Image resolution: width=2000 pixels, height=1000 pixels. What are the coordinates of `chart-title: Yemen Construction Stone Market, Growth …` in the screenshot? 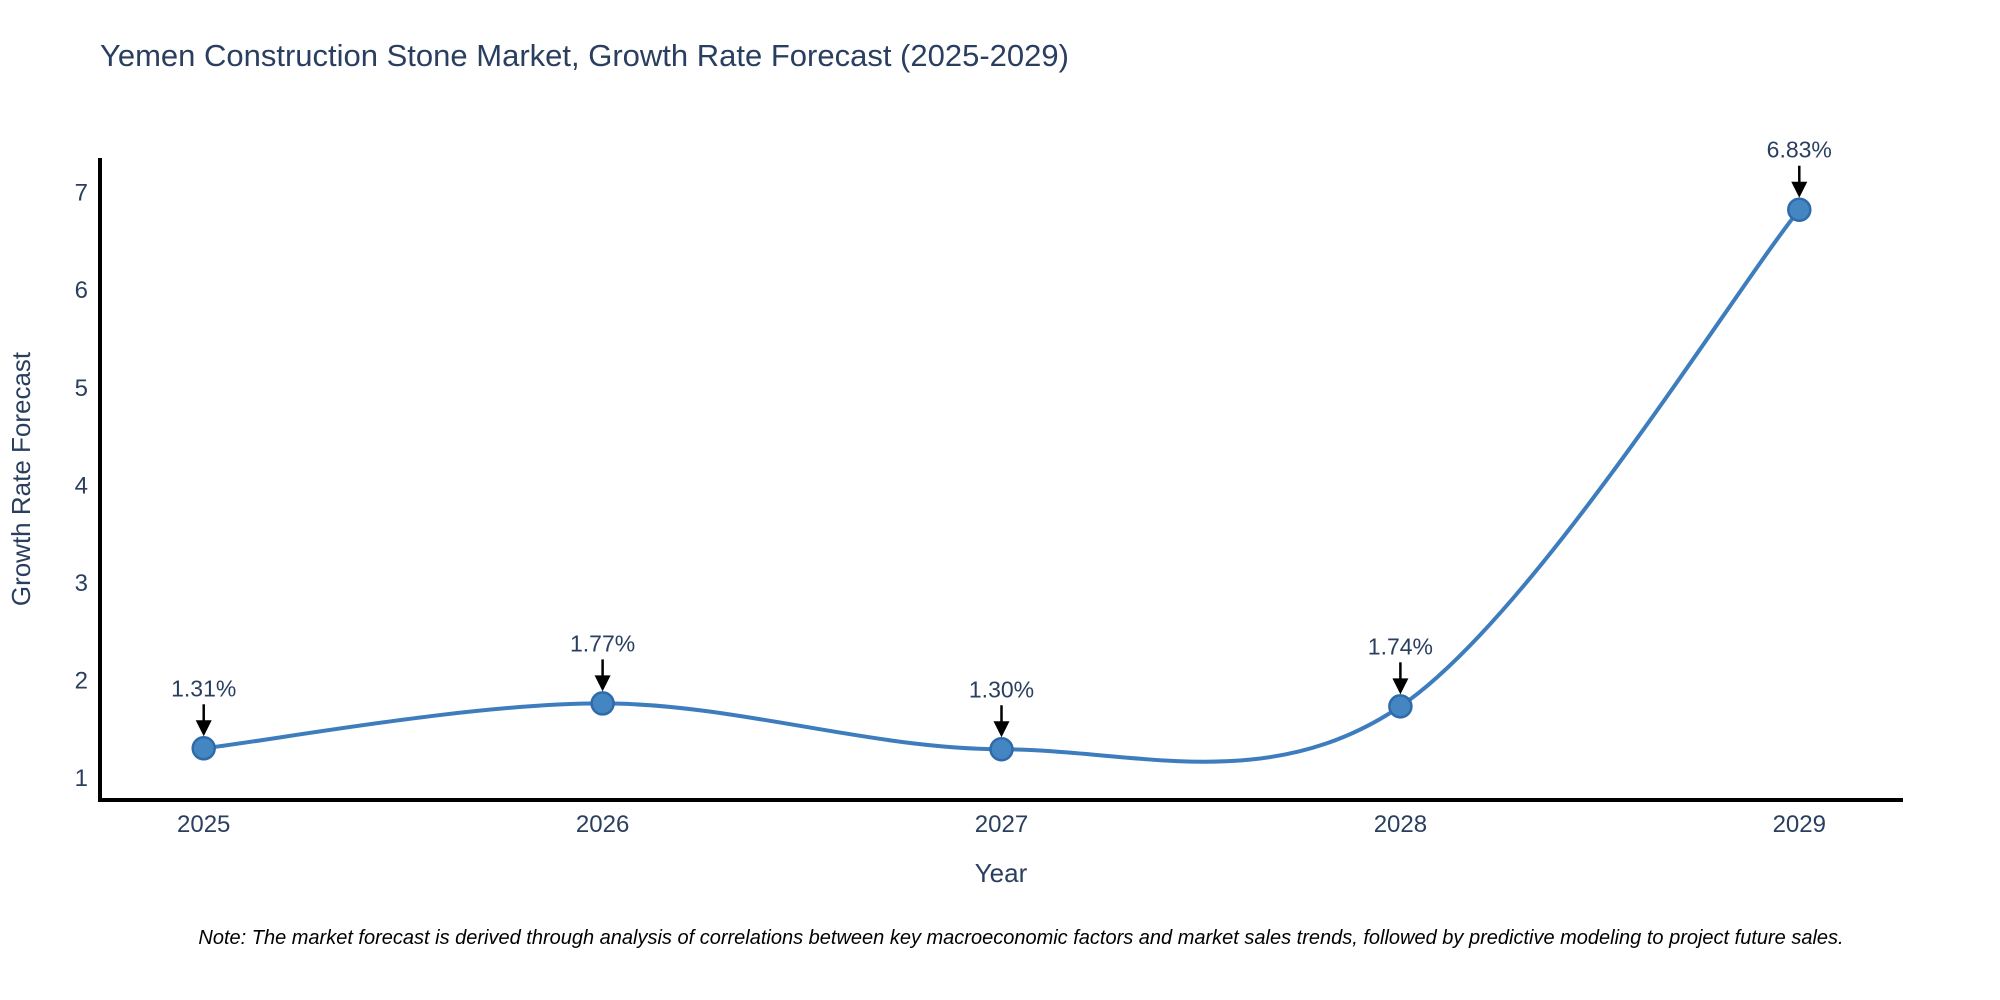 It's located at (584, 55).